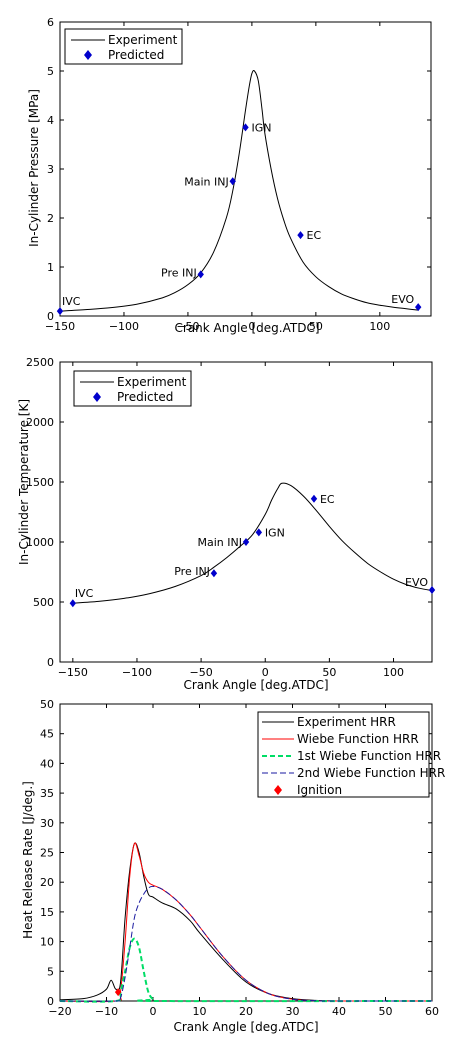 This screenshot has height=1041, width=452. I want to click on hrr-legend-wiebe-label: Wiebe Function HRR, so click(358, 739).